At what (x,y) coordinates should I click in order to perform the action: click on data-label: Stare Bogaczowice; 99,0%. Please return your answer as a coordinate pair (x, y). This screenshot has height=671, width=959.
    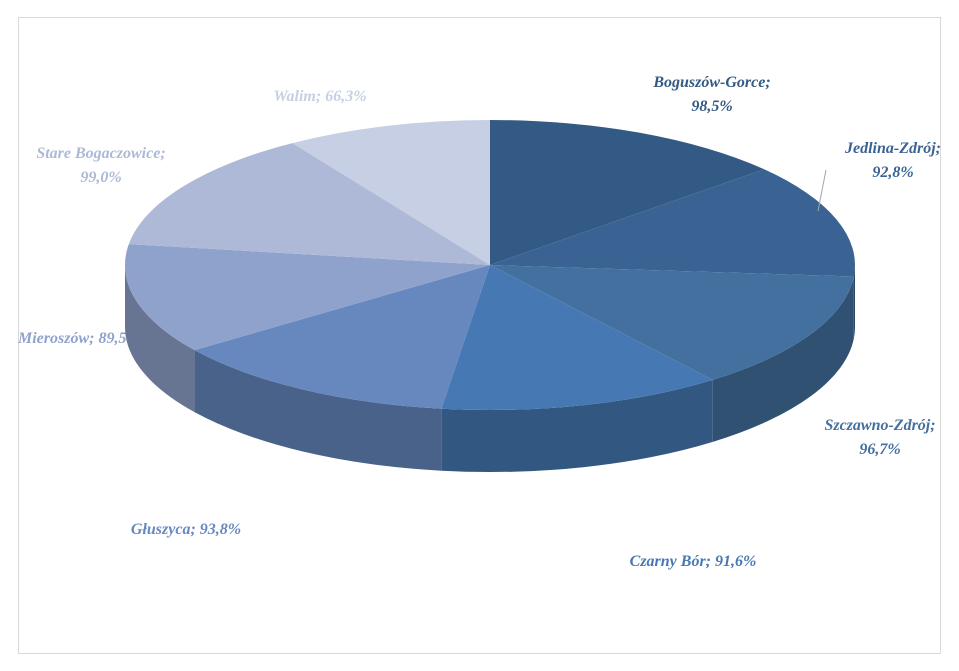
    Looking at the image, I should click on (100, 165).